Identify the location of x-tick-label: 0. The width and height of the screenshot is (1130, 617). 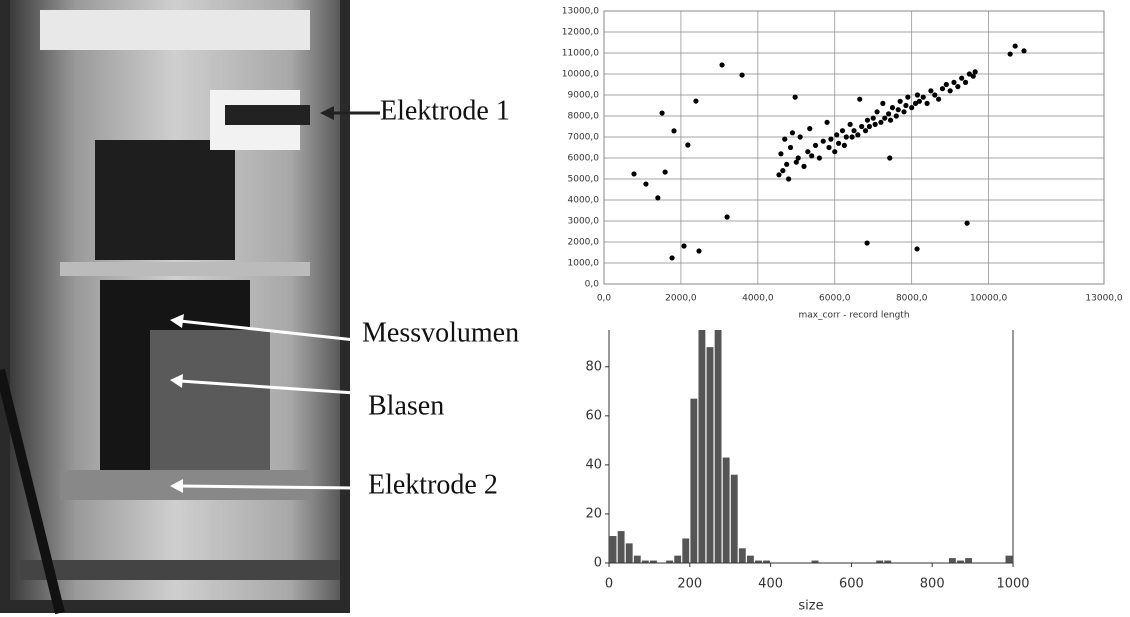
(609, 584).